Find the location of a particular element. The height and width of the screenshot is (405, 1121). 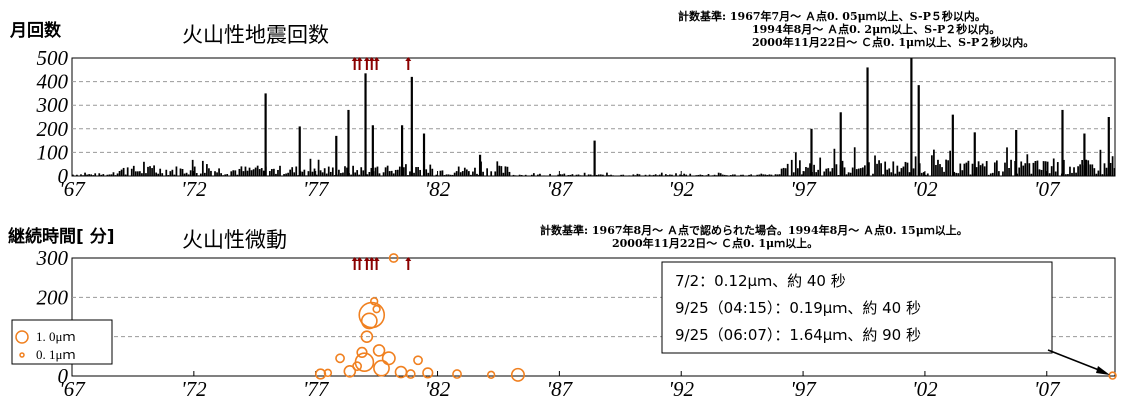

annotation-arrow-head is located at coordinates (1103, 370).